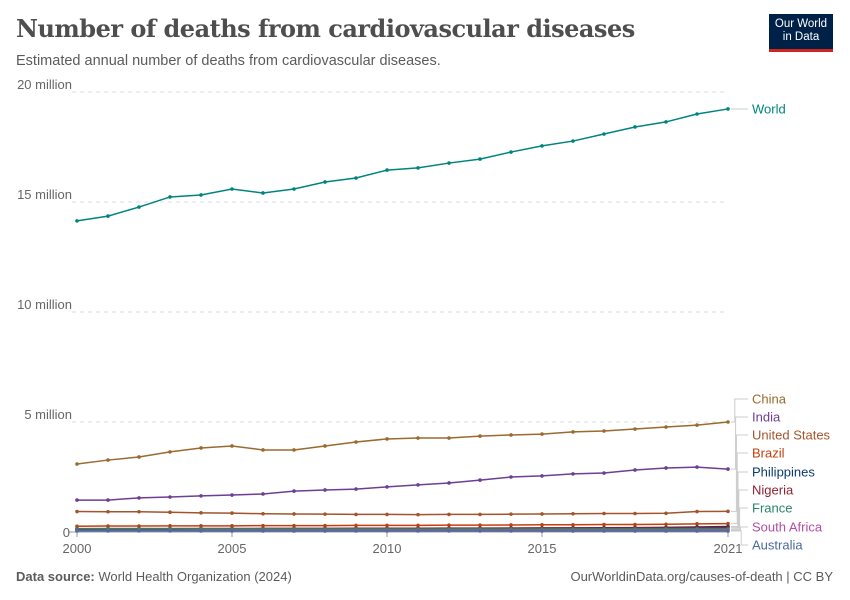  I want to click on series-label: United States, so click(791, 435).